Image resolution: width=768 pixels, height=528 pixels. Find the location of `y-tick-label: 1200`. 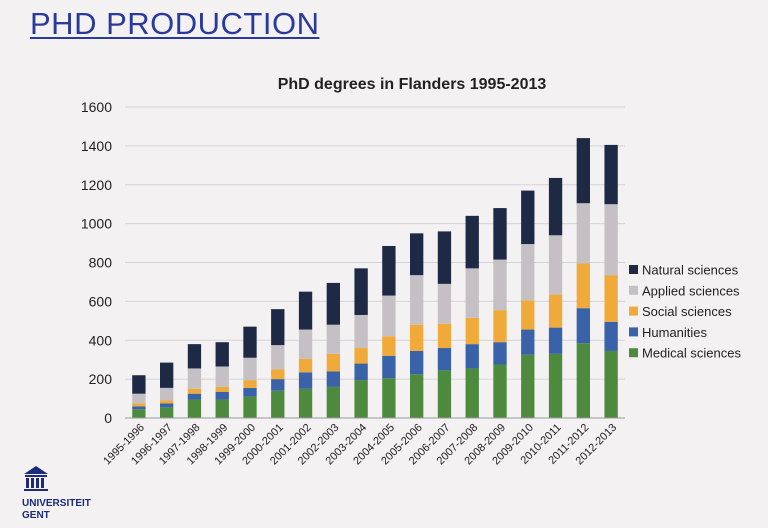

y-tick-label: 1200 is located at coordinates (96, 185).